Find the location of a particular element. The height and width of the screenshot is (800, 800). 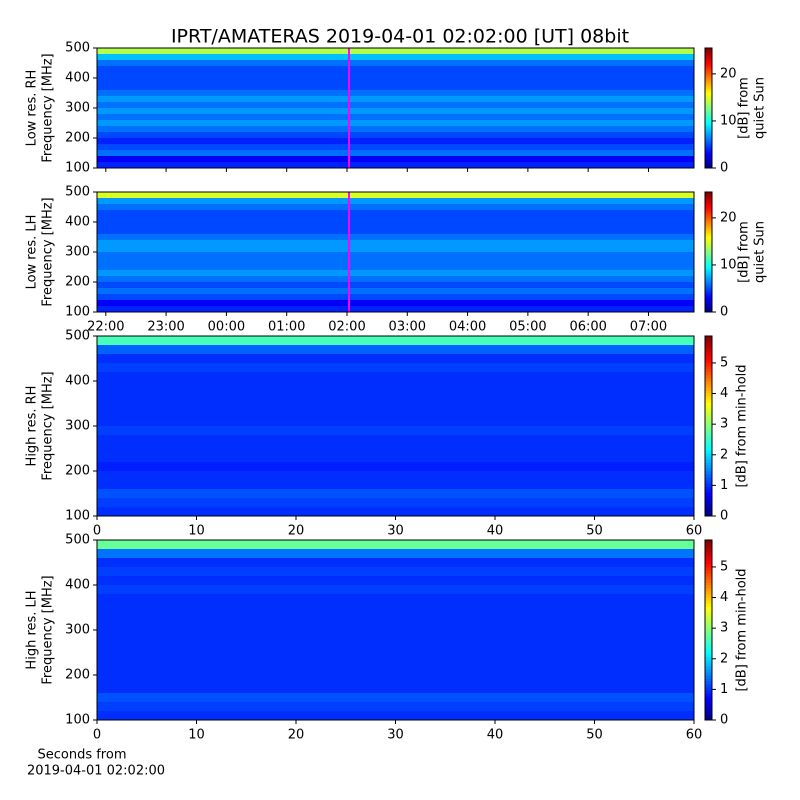

x-tick-label: 10 is located at coordinates (196, 735).